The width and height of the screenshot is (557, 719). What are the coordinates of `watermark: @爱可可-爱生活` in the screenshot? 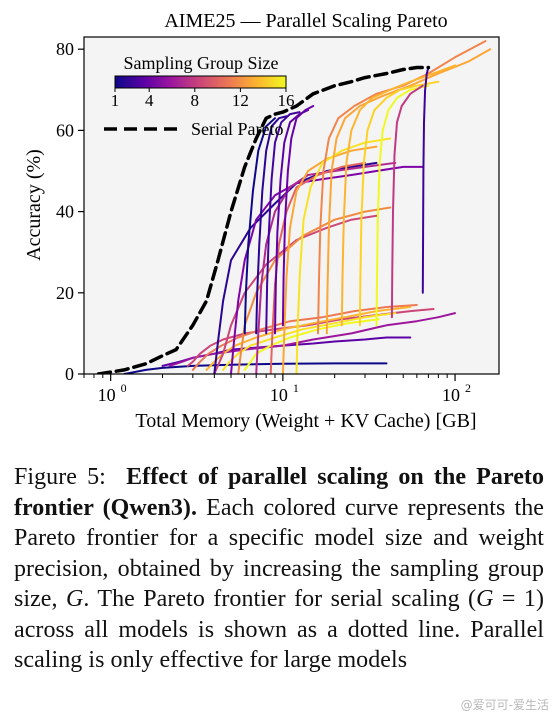 It's located at (504, 705).